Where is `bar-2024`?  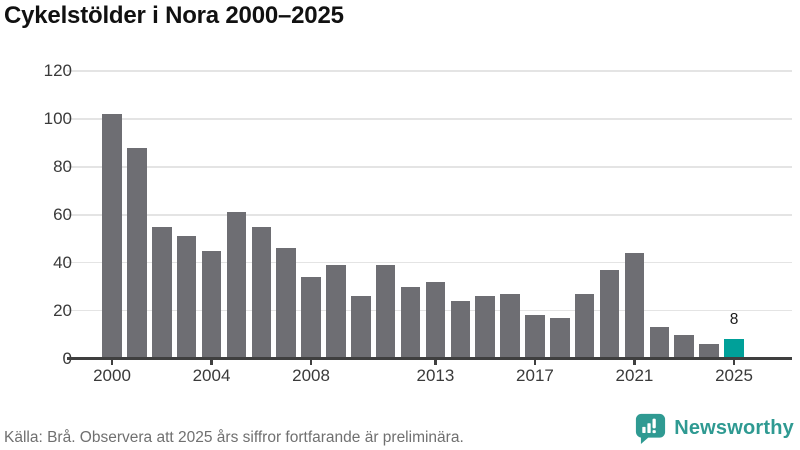 bar-2024 is located at coordinates (709, 351).